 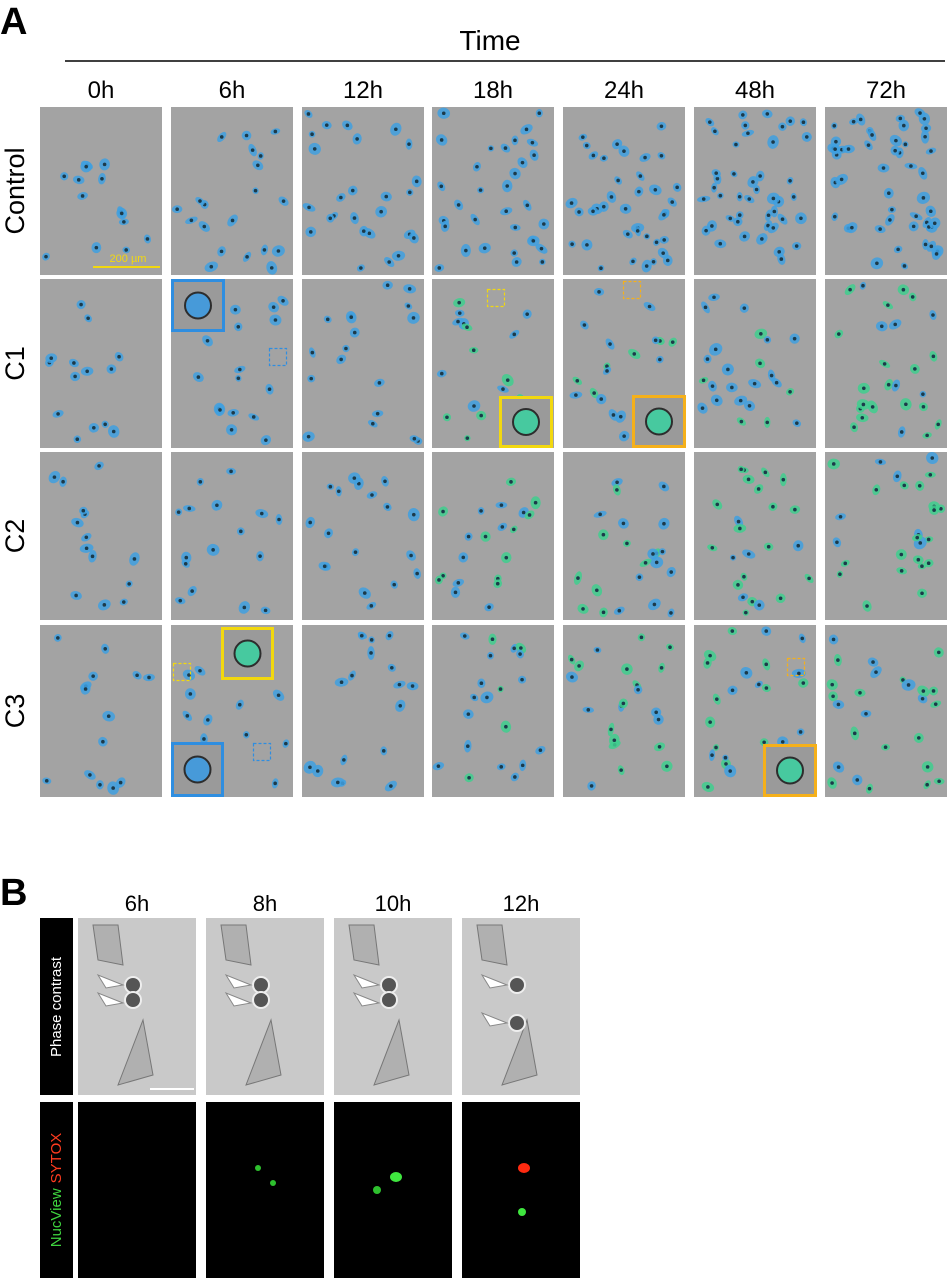 I want to click on inset-box, so click(x=262, y=752).